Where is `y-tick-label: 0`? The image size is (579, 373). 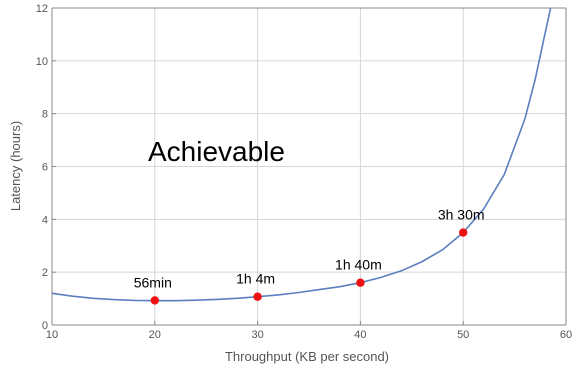
y-tick-label: 0 is located at coordinates (45, 326).